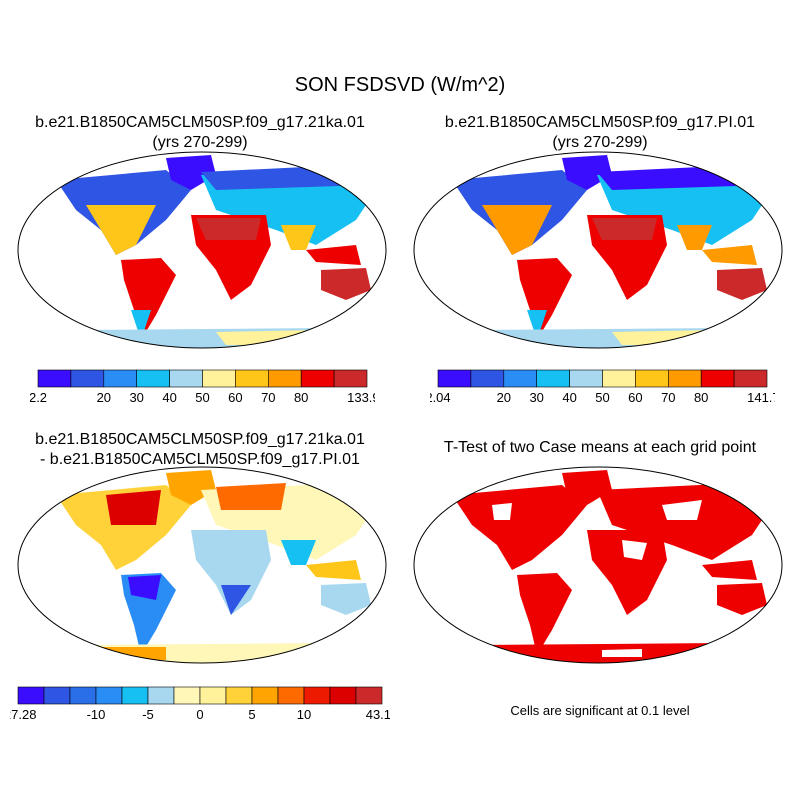 Image resolution: width=800 pixels, height=800 pixels. Describe the element at coordinates (304, 714) in the screenshot. I see `colorbar-tick-label: 10` at that location.